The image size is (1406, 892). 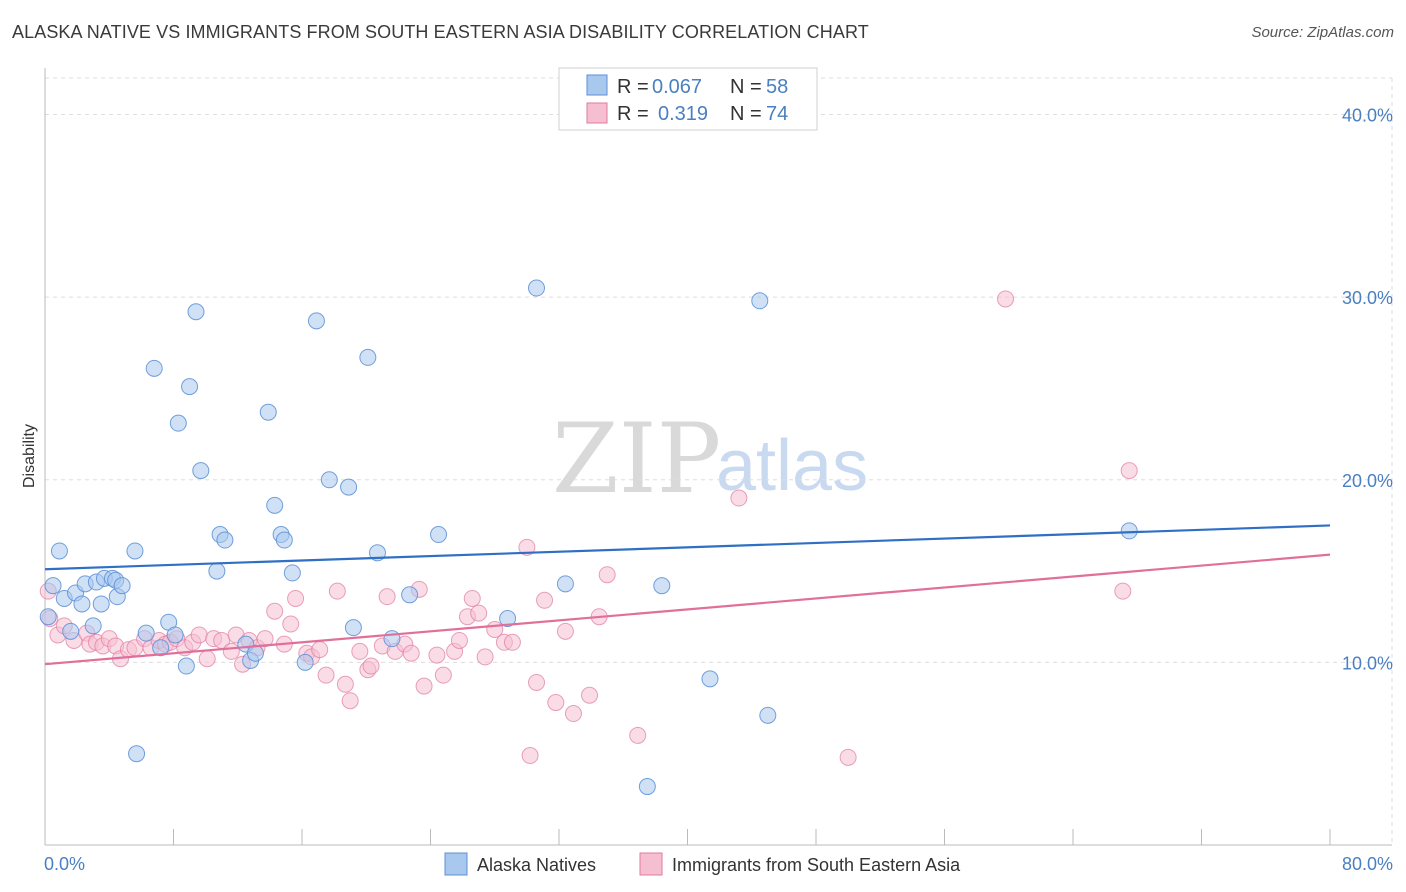 What do you see at coordinates (816, 865) in the screenshot?
I see `legend-label-immigrants: Immigrants from South Eastern Asia` at bounding box center [816, 865].